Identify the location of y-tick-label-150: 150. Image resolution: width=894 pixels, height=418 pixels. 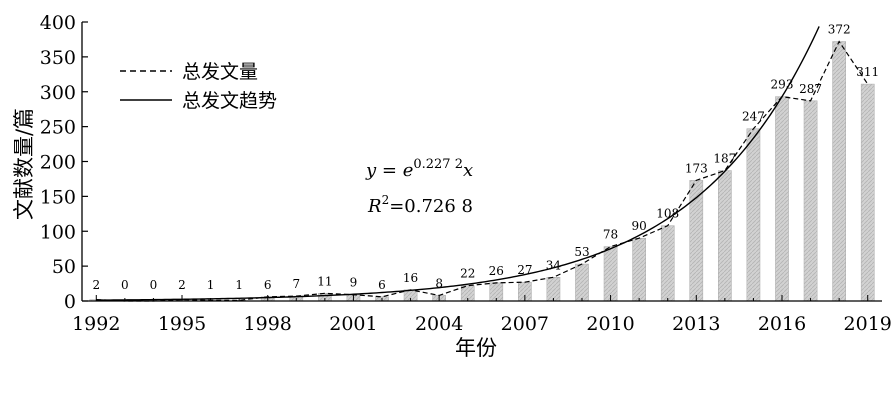
(58, 197).